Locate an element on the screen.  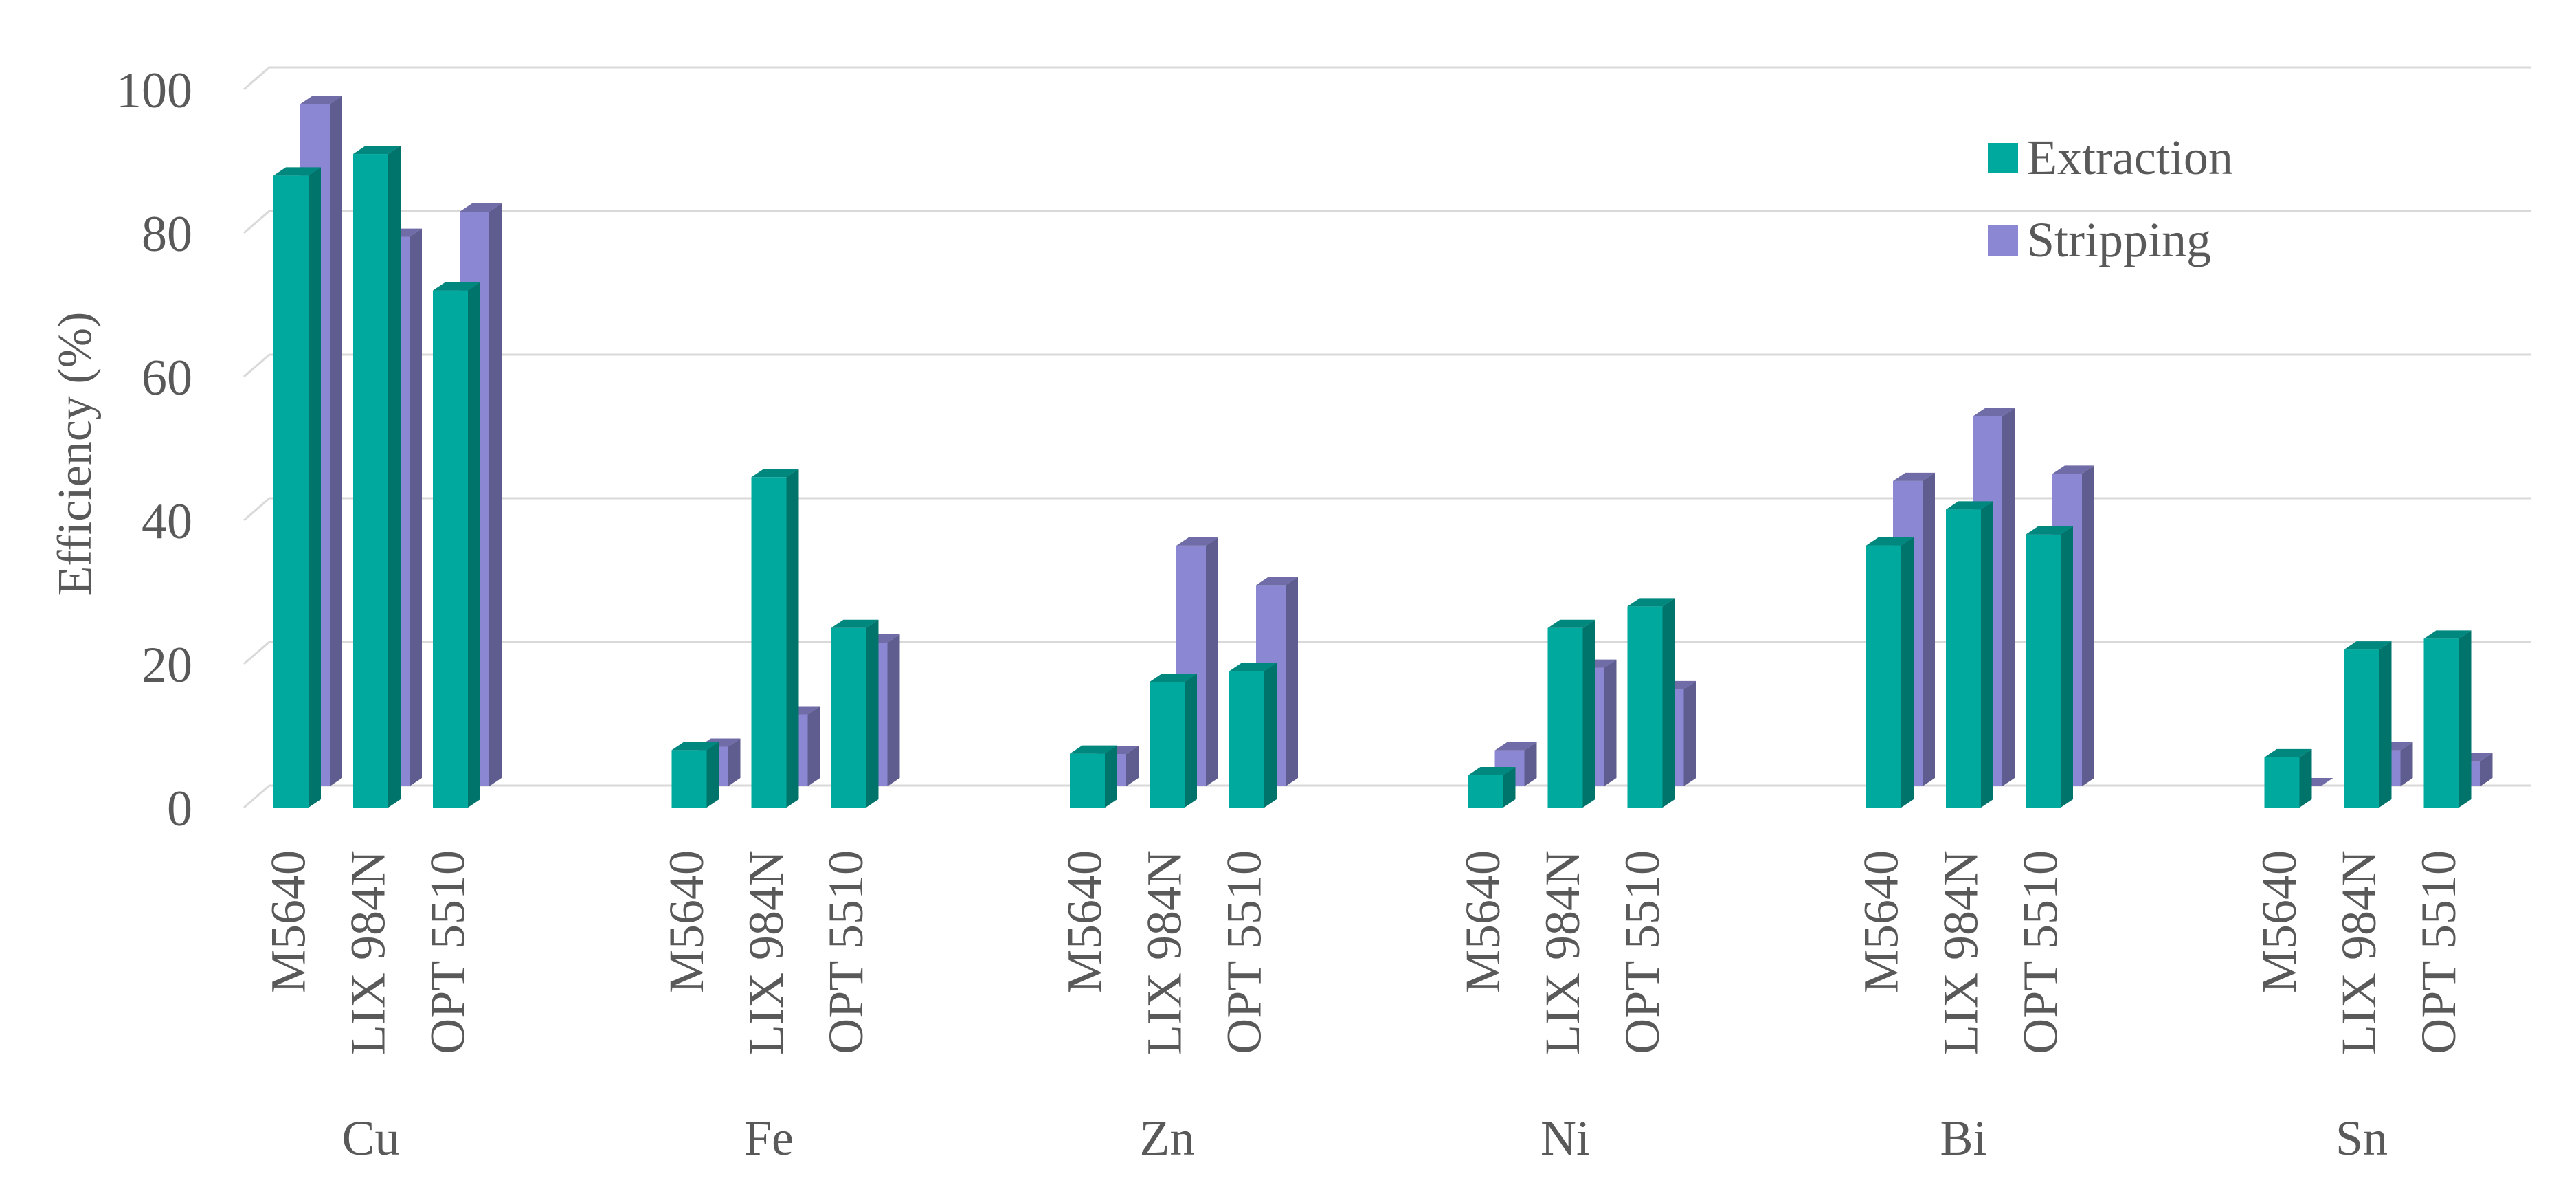
bar-stripping-bi-lix-984n-top is located at coordinates (1994, 412).